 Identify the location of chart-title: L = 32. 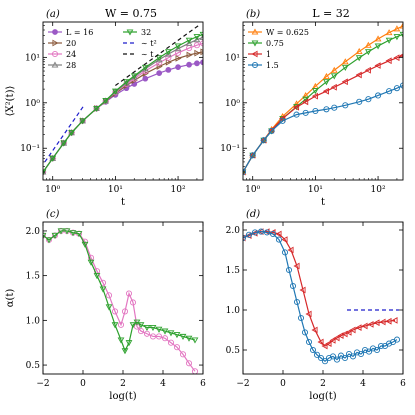
(331, 13).